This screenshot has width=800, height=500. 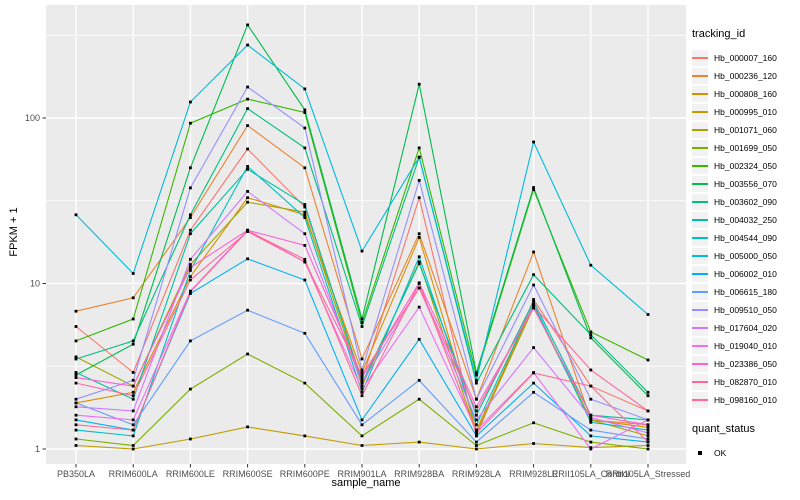 What do you see at coordinates (591, 474) in the screenshot?
I see `x-tick-label: RRII105LA_Control` at bounding box center [591, 474].